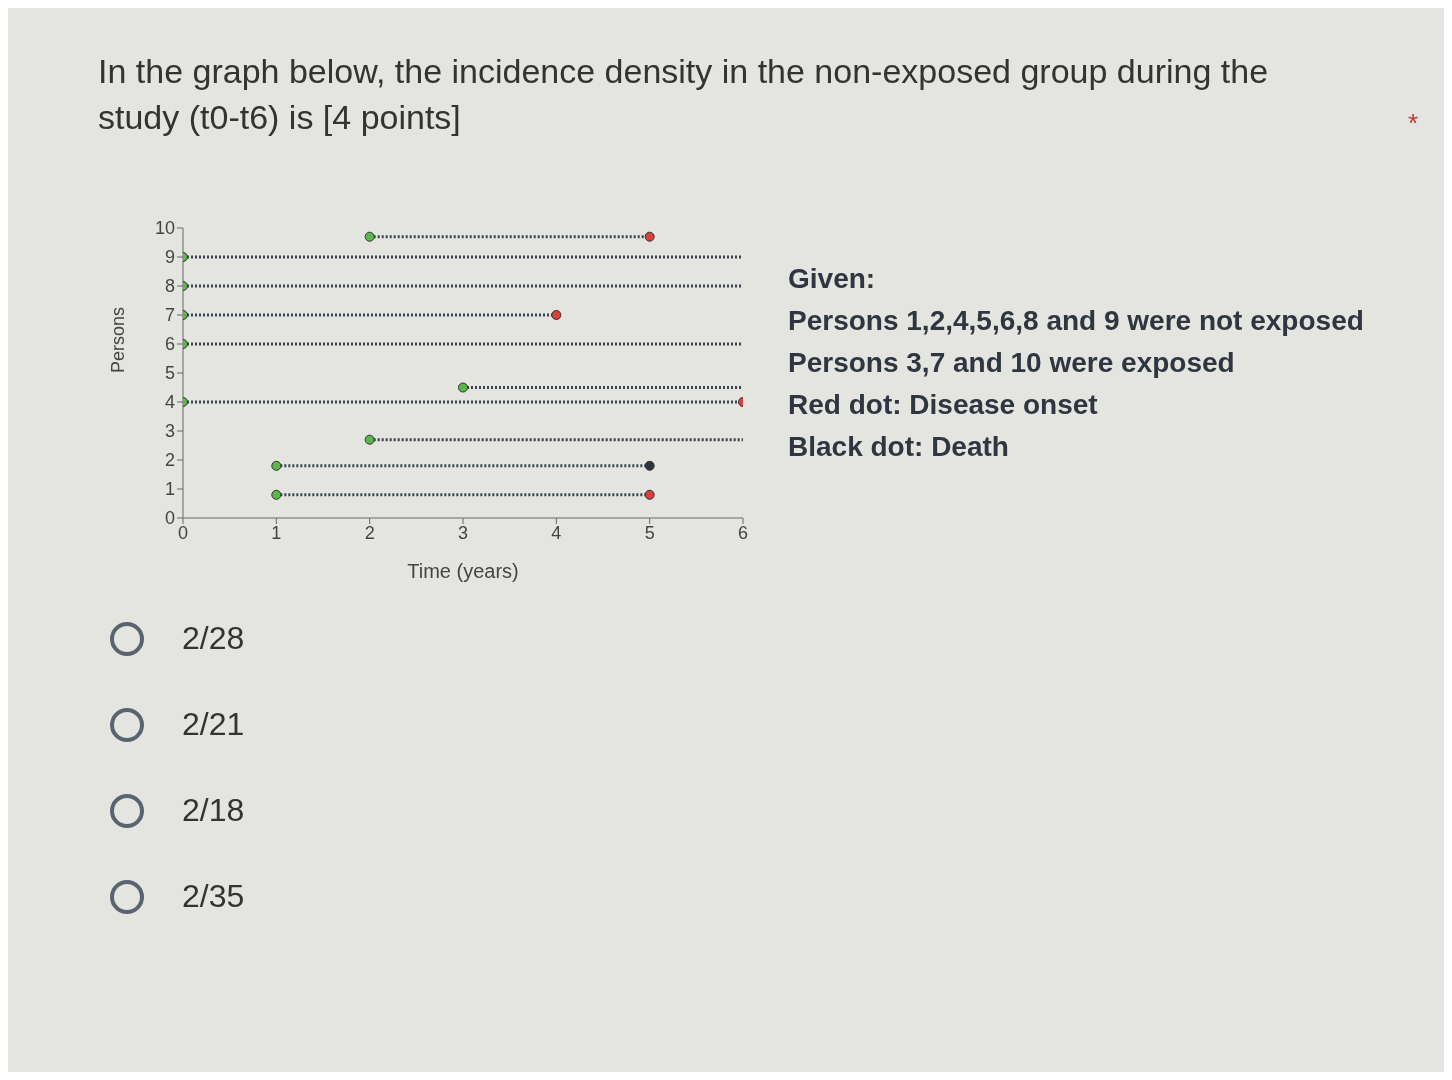 The width and height of the screenshot is (1452, 1080). Describe the element at coordinates (213, 724) in the screenshot. I see `text: 2/21` at that location.